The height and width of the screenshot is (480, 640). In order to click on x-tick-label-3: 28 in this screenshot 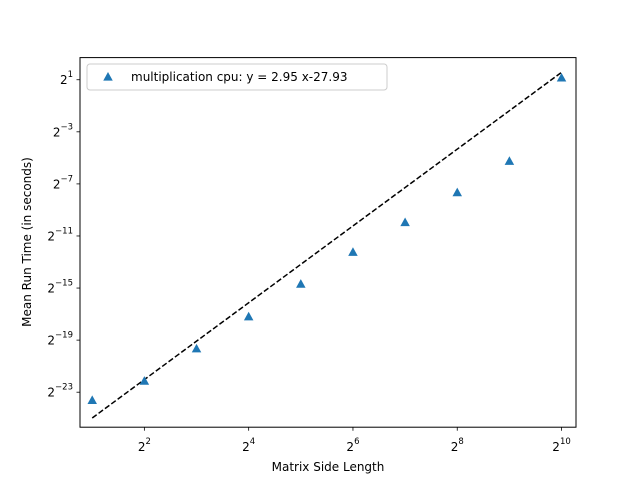, I will do `click(457, 445)`.